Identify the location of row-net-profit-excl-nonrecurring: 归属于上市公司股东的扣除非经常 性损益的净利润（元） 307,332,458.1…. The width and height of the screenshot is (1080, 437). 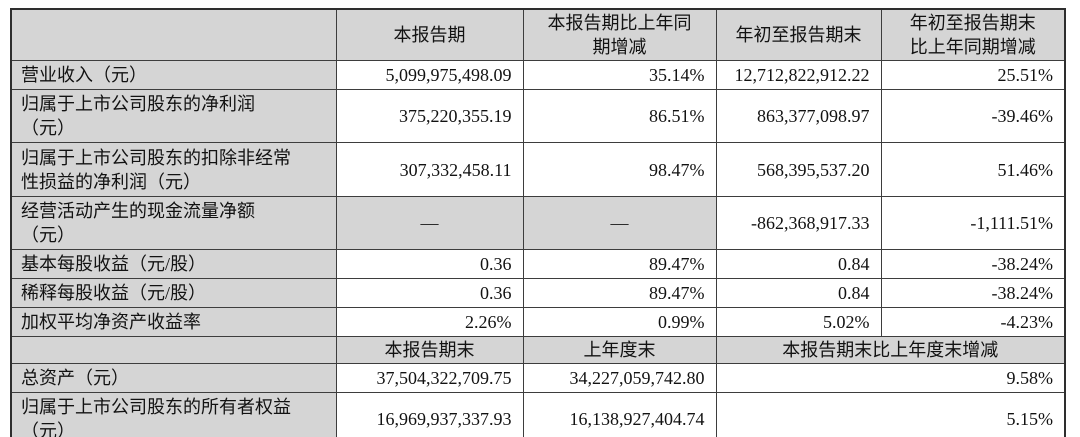
(538, 169).